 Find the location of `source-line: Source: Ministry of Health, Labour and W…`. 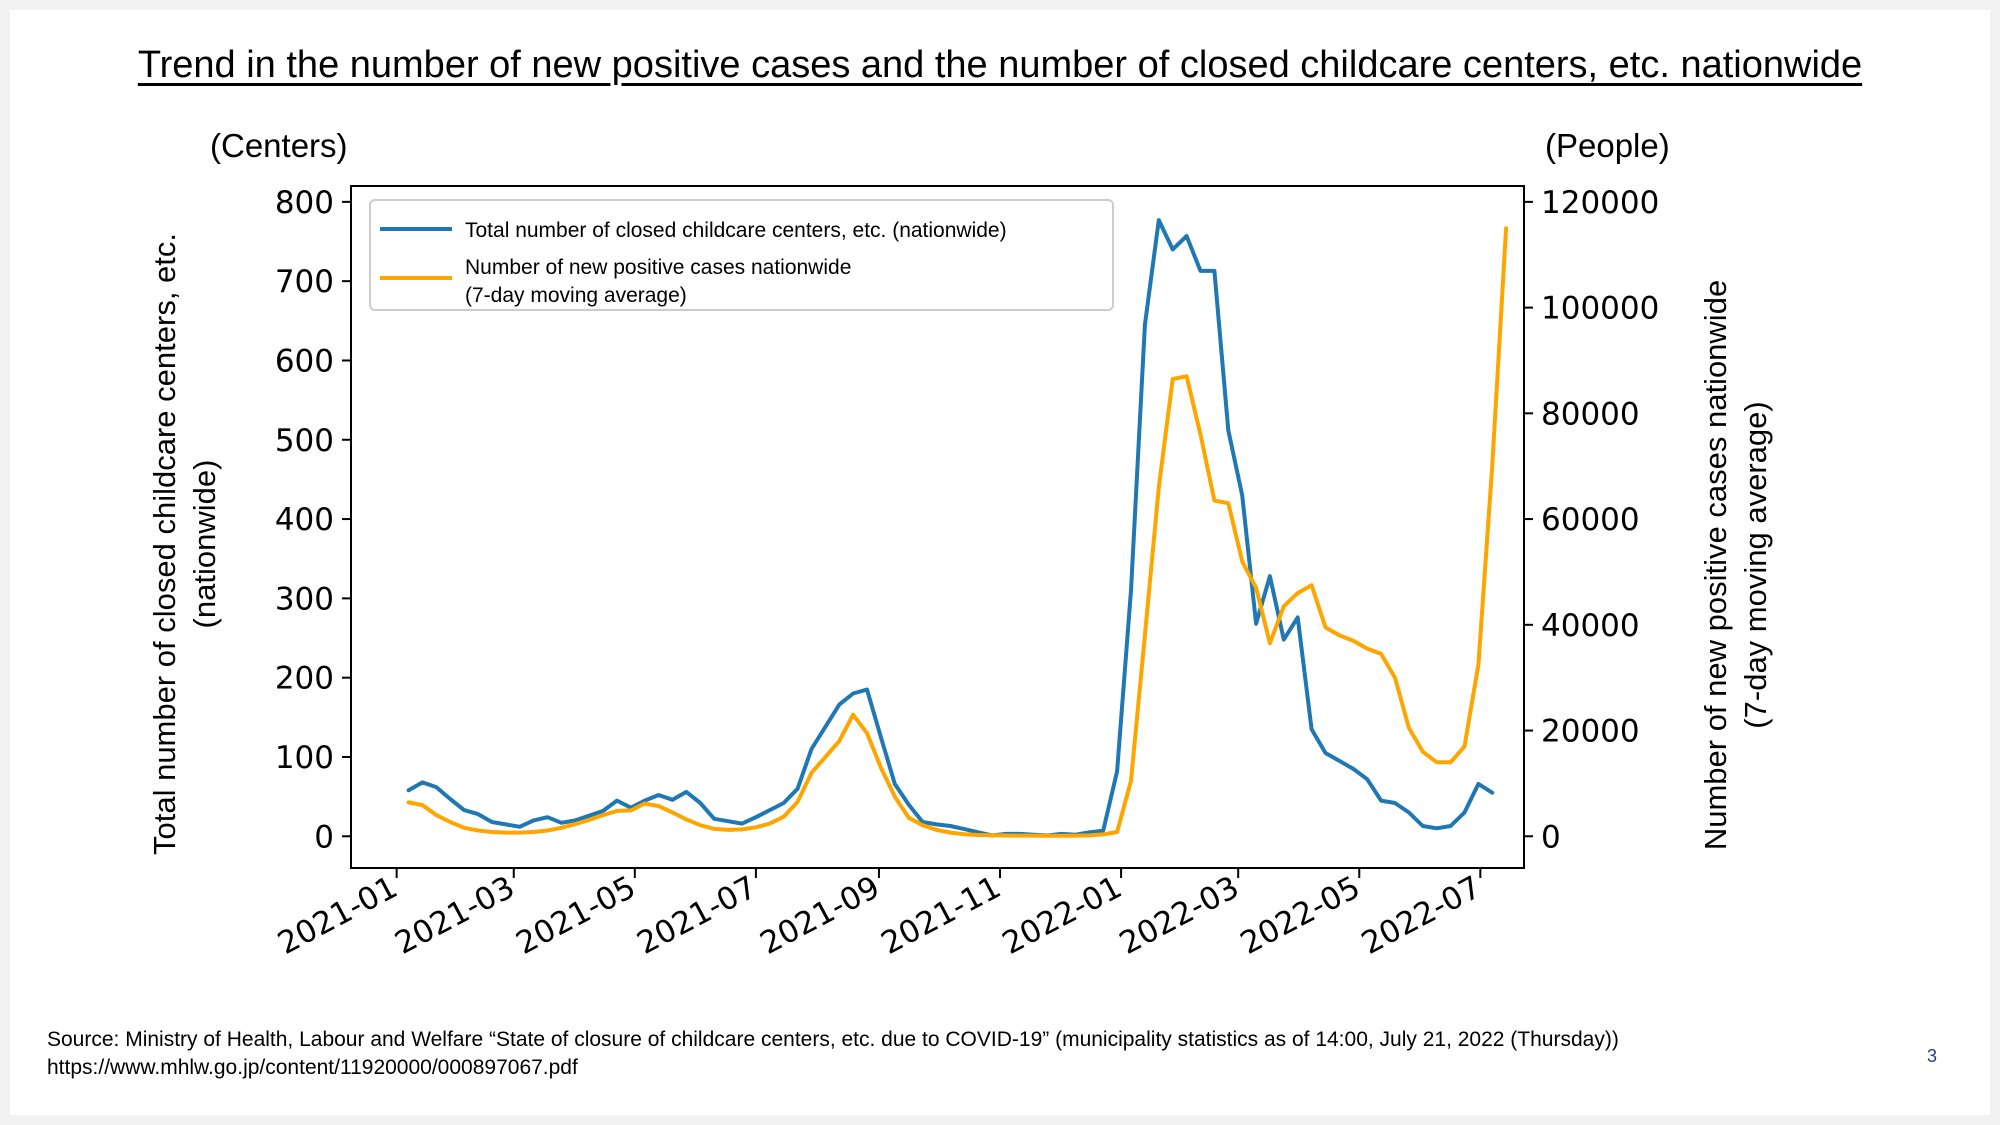

source-line: Source: Ministry of Health, Labour and W… is located at coordinates (833, 1039).